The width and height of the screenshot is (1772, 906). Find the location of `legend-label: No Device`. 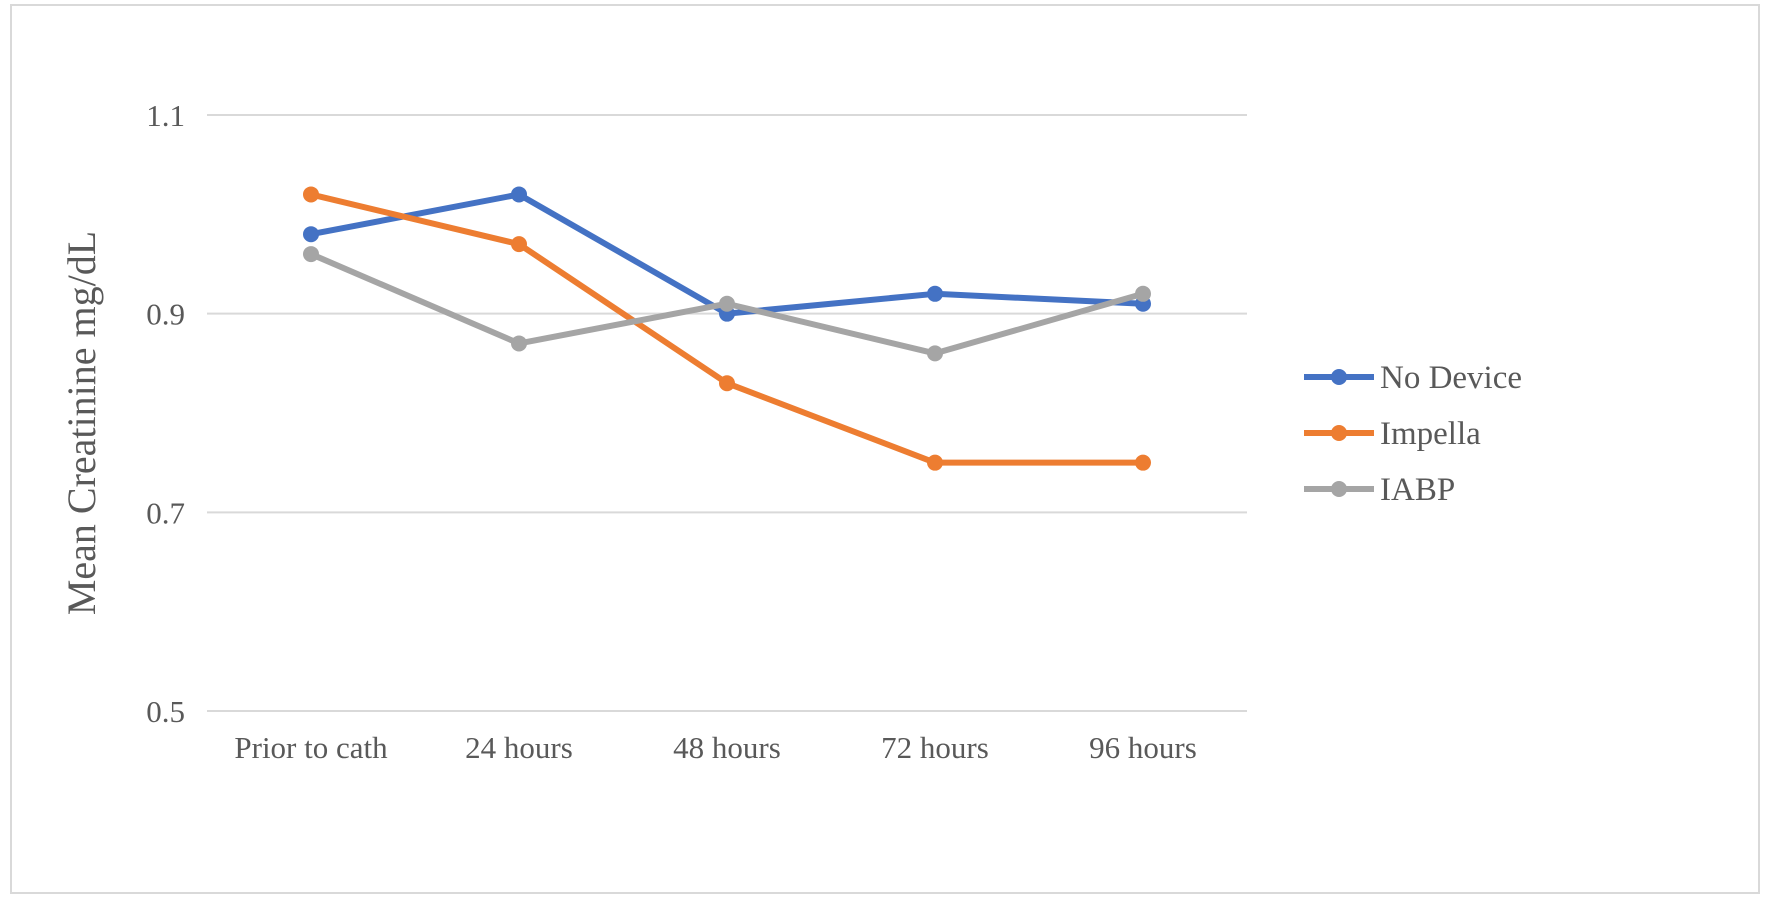

legend-label: No Device is located at coordinates (1451, 378).